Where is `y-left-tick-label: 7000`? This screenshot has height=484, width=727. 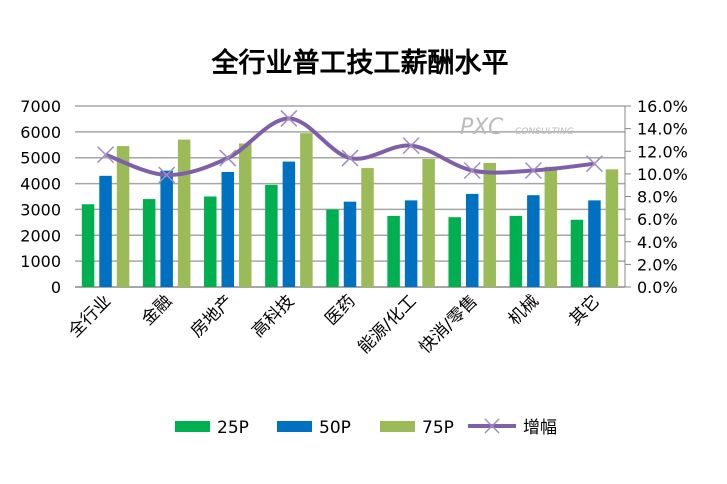
y-left-tick-label: 7000 is located at coordinates (40, 106).